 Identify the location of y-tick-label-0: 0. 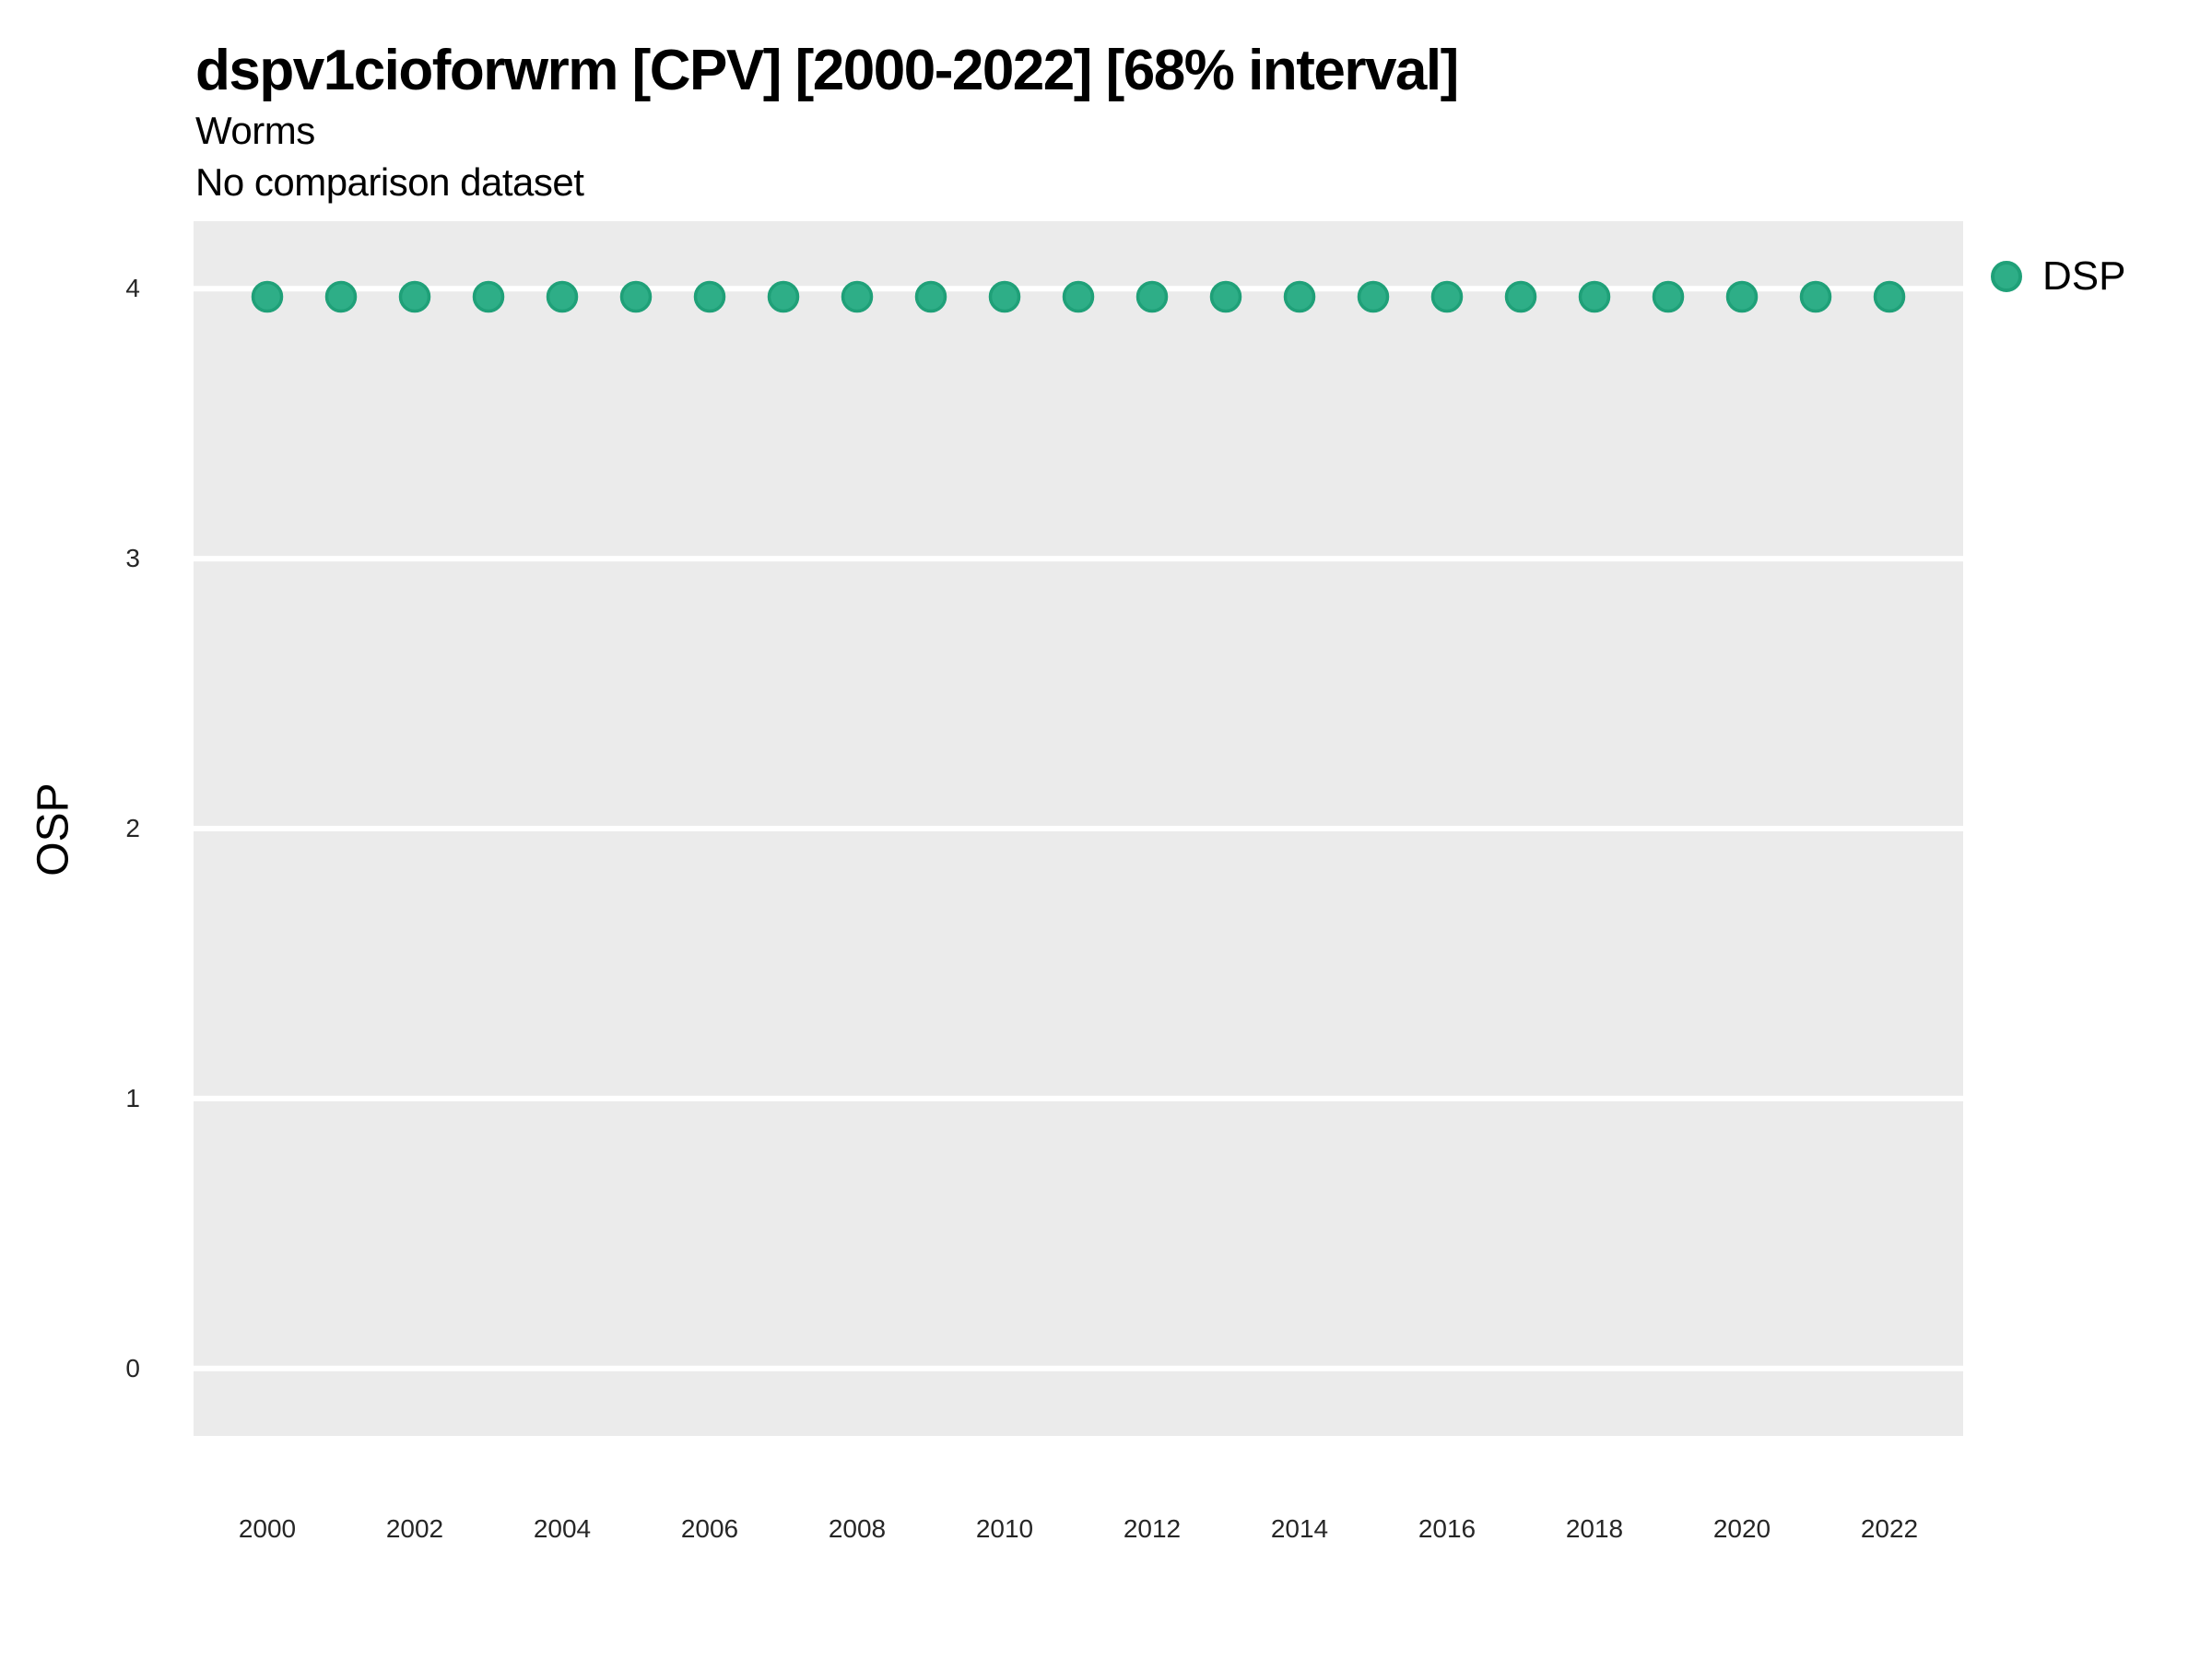
(132, 1367).